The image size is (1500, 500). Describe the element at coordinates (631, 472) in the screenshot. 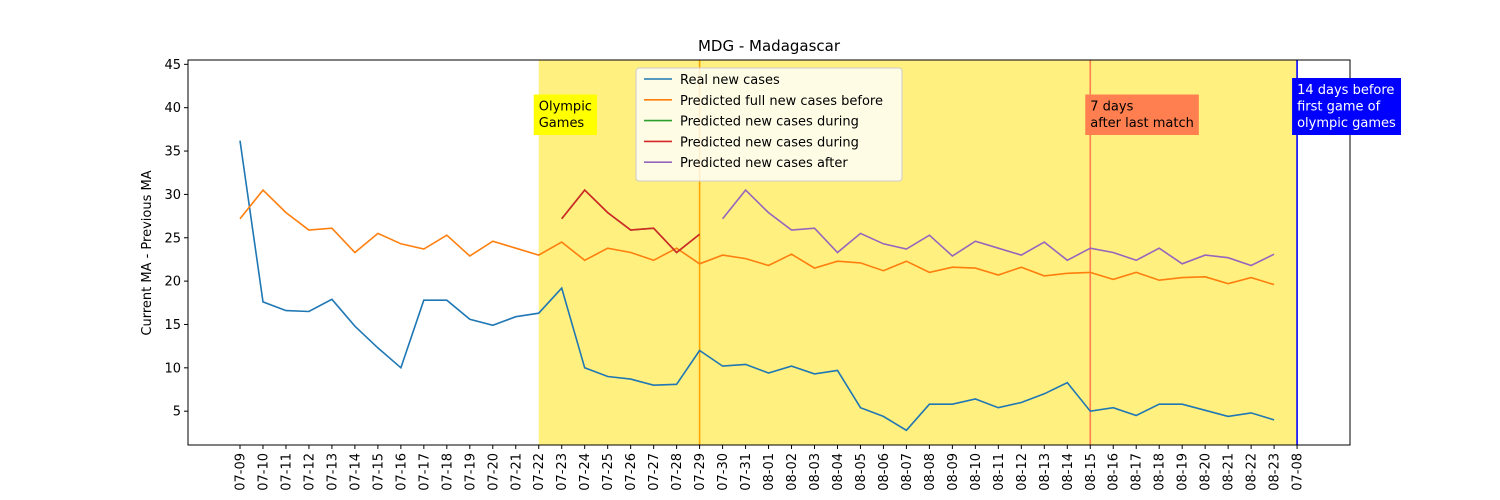

I see `x-tick-label: 07-26` at that location.